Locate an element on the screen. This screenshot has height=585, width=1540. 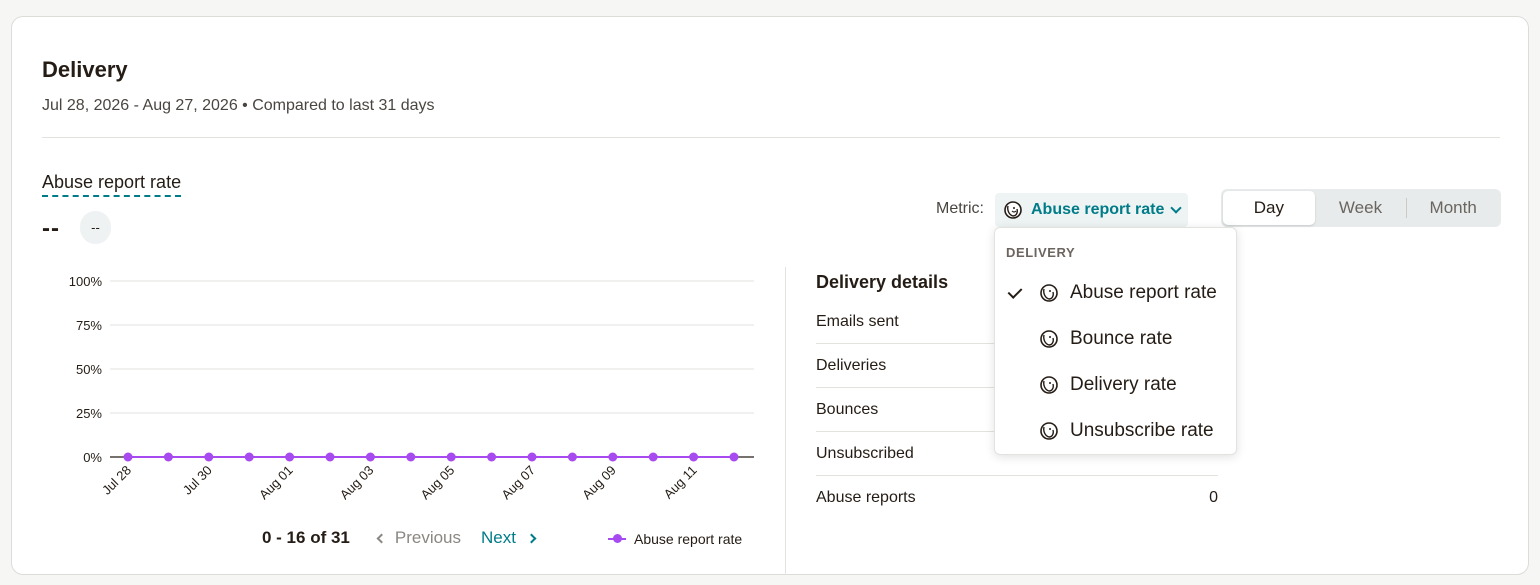
details-row: Abuse reports 0 is located at coordinates (1017, 498).